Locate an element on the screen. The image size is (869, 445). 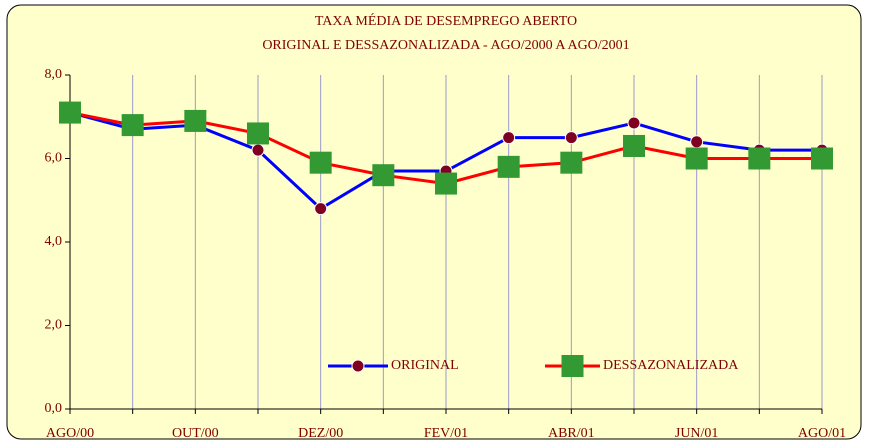
y-tick-label: 8,0 is located at coordinates (54, 74).